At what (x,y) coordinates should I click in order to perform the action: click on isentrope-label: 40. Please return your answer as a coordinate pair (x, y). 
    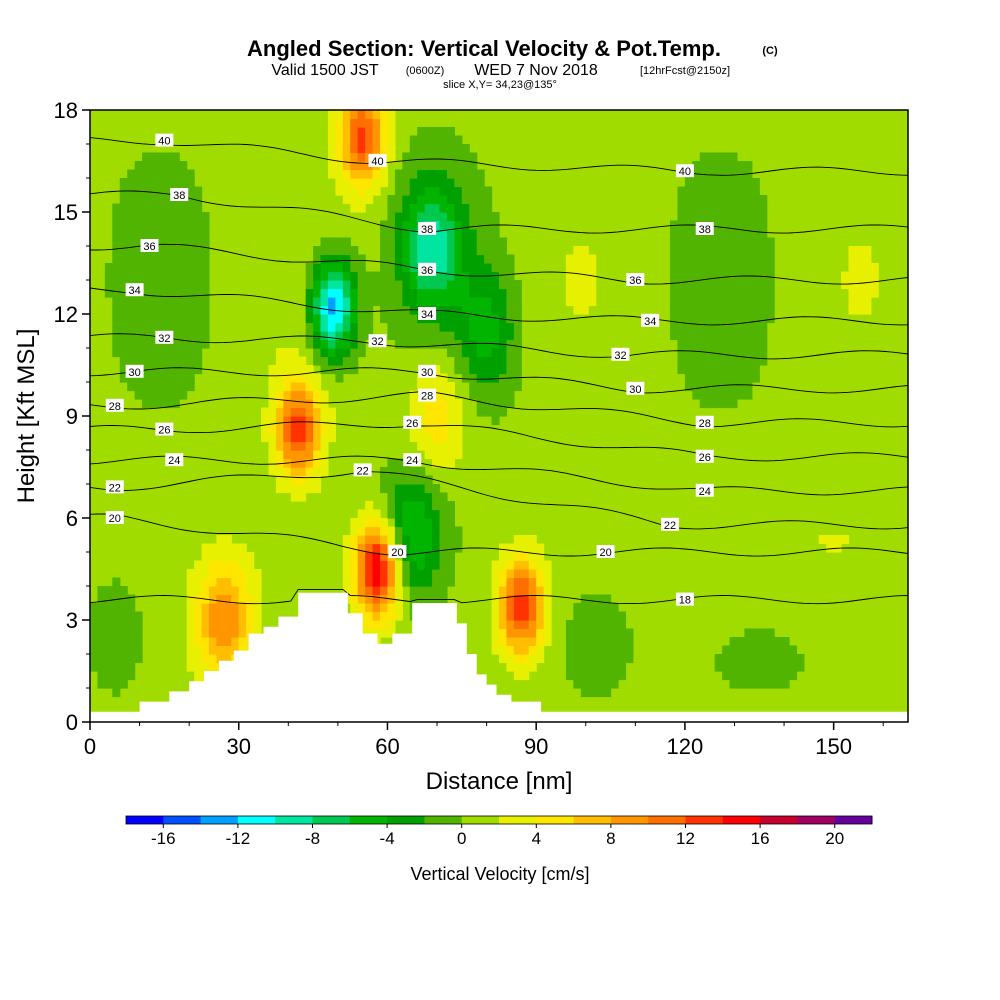
    Looking at the image, I should click on (164, 140).